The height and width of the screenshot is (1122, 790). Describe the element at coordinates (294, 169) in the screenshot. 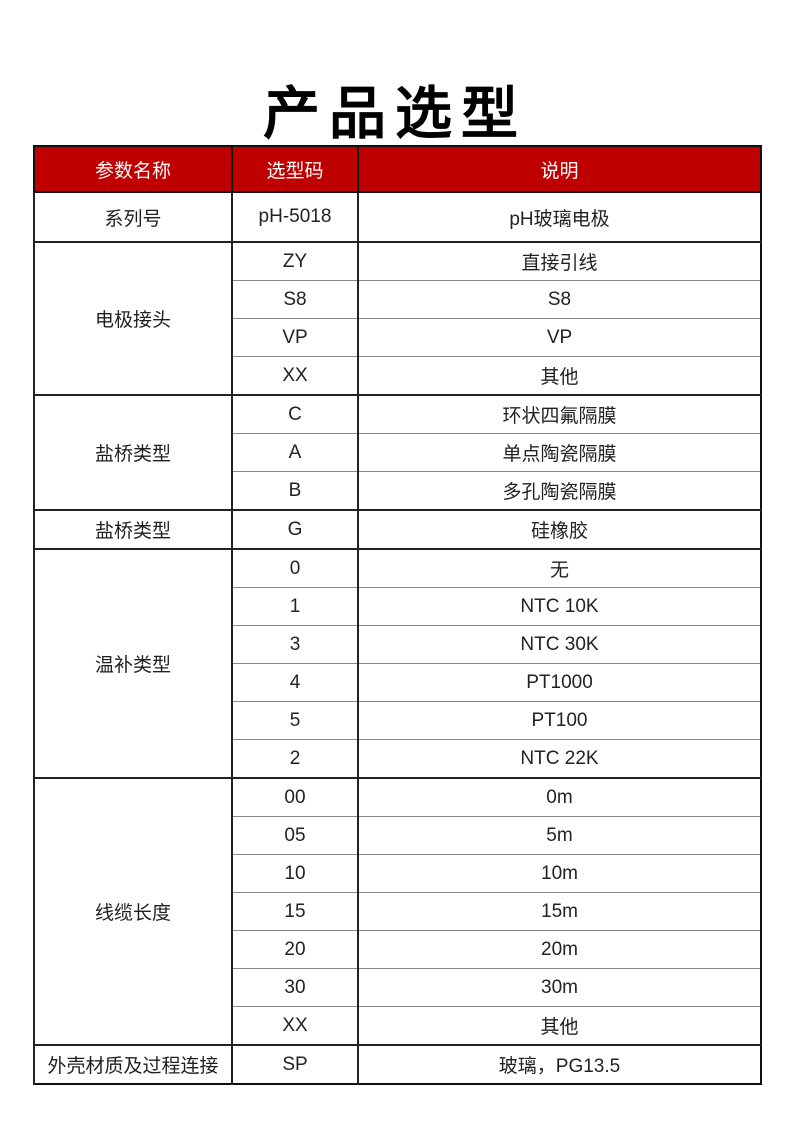

I see `header-cell-selection-code: 选型码` at that location.